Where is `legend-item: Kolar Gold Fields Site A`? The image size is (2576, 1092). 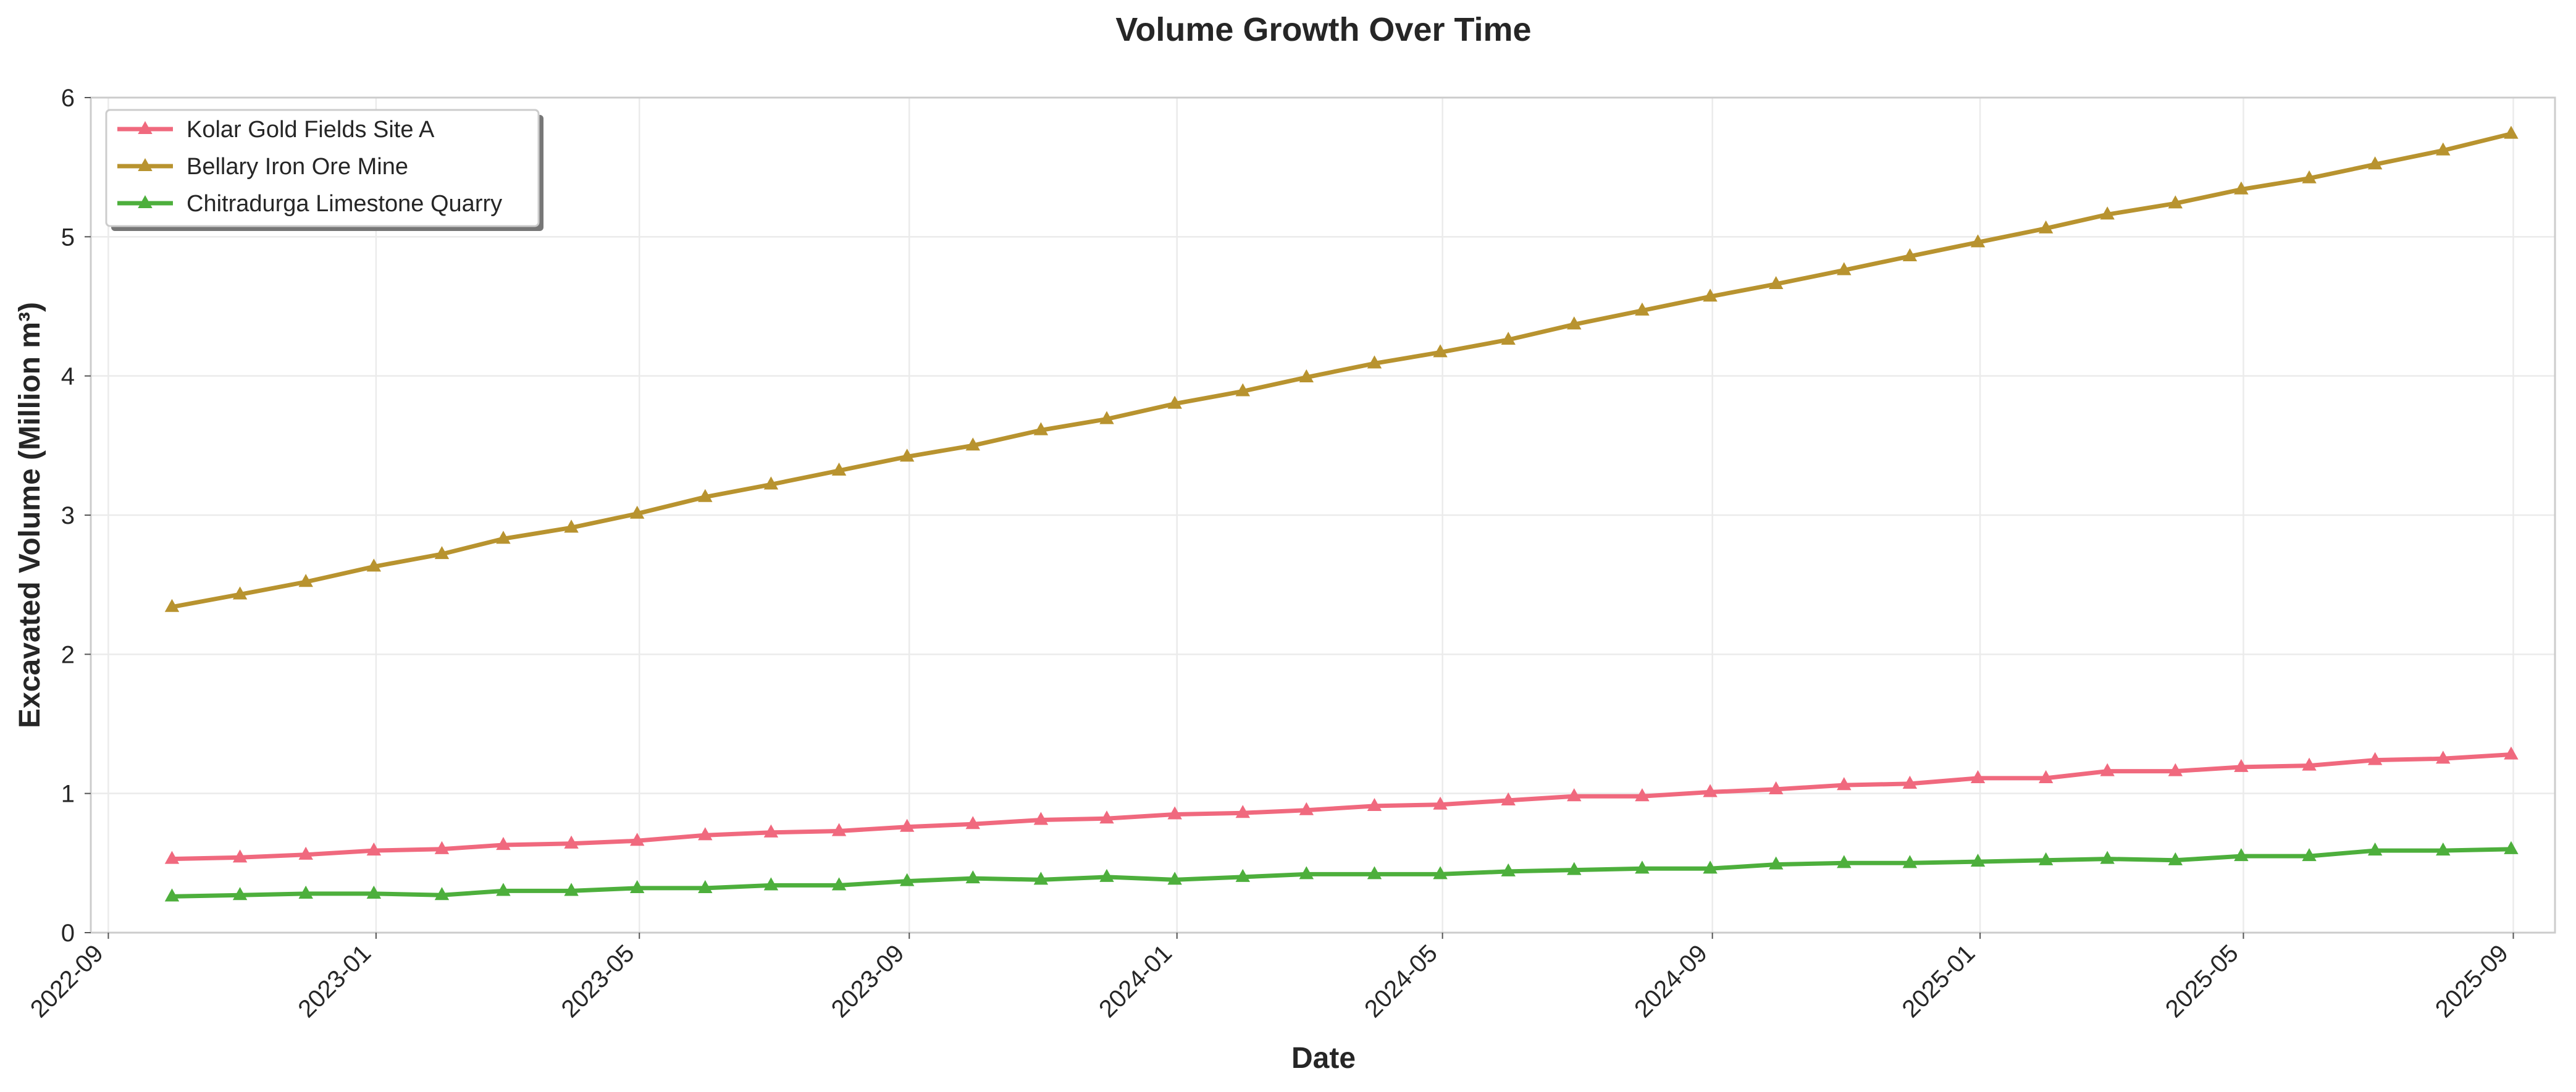
legend-item: Kolar Gold Fields Site A is located at coordinates (276, 130).